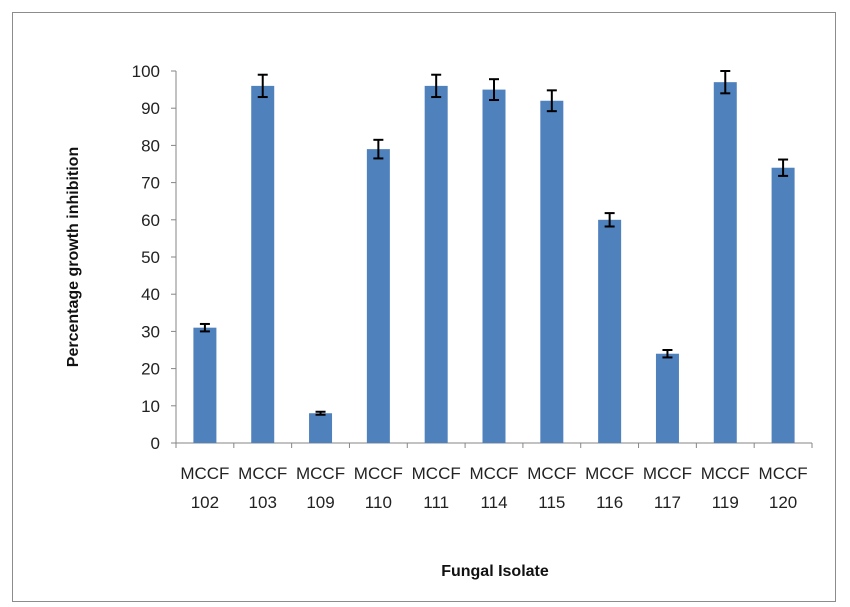  Describe the element at coordinates (146, 71) in the screenshot. I see `y-tick-label: 100` at that location.